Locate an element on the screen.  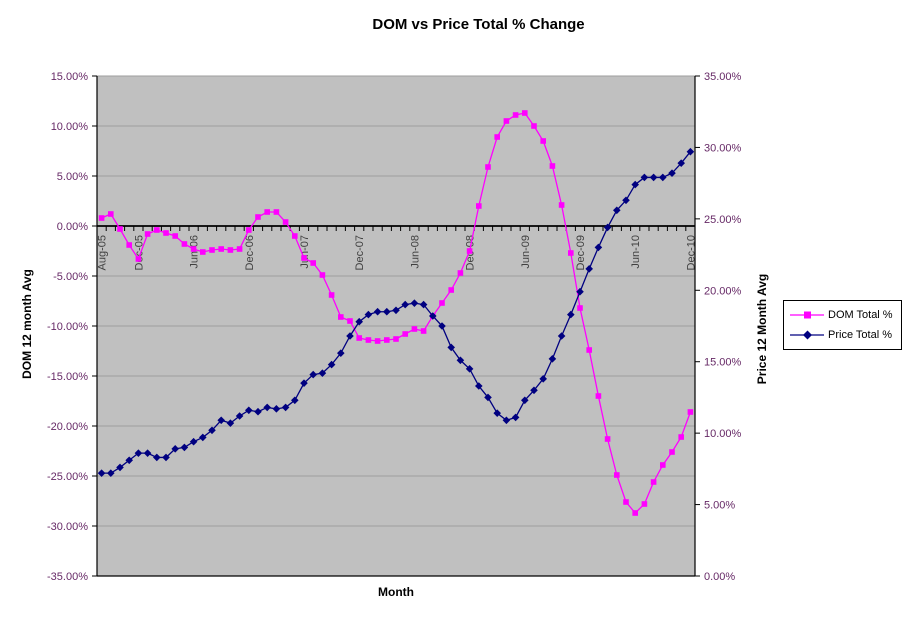
chart-title: DOM vs Price Total % Change is located at coordinates (478, 24).